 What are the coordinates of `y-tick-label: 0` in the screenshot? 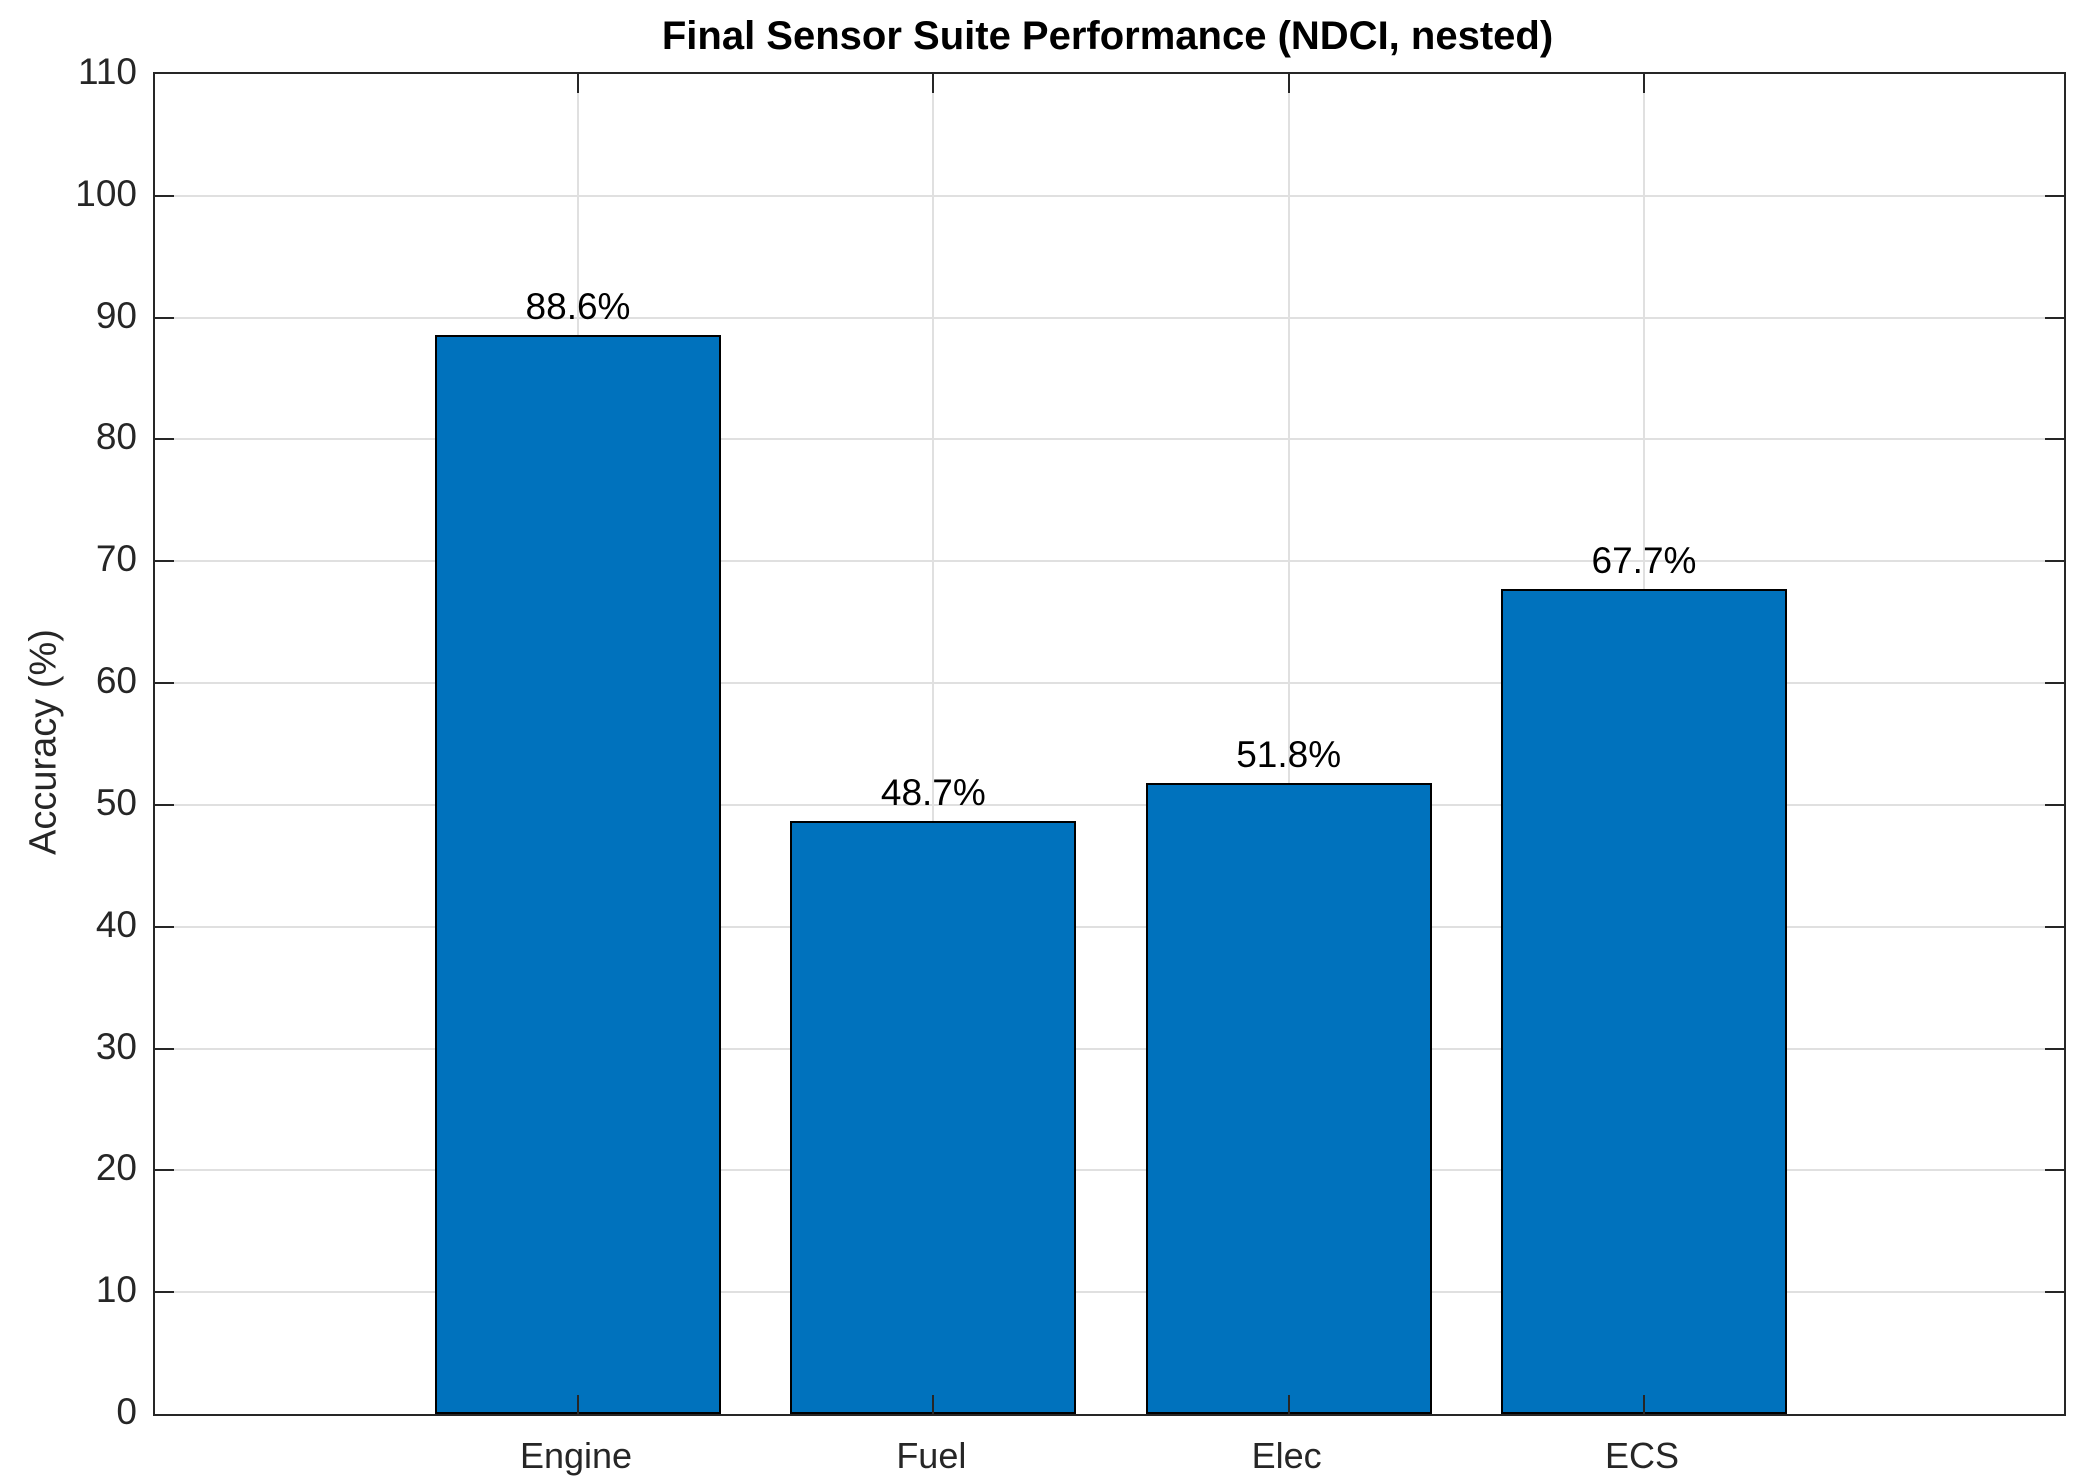 It's located at (126, 1411).